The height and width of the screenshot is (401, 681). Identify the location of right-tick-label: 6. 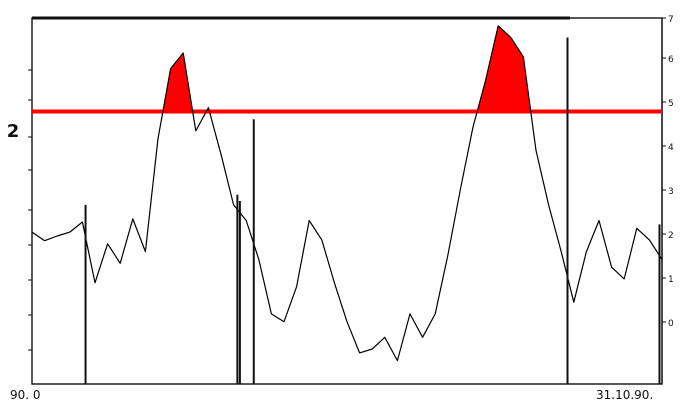
(671, 60).